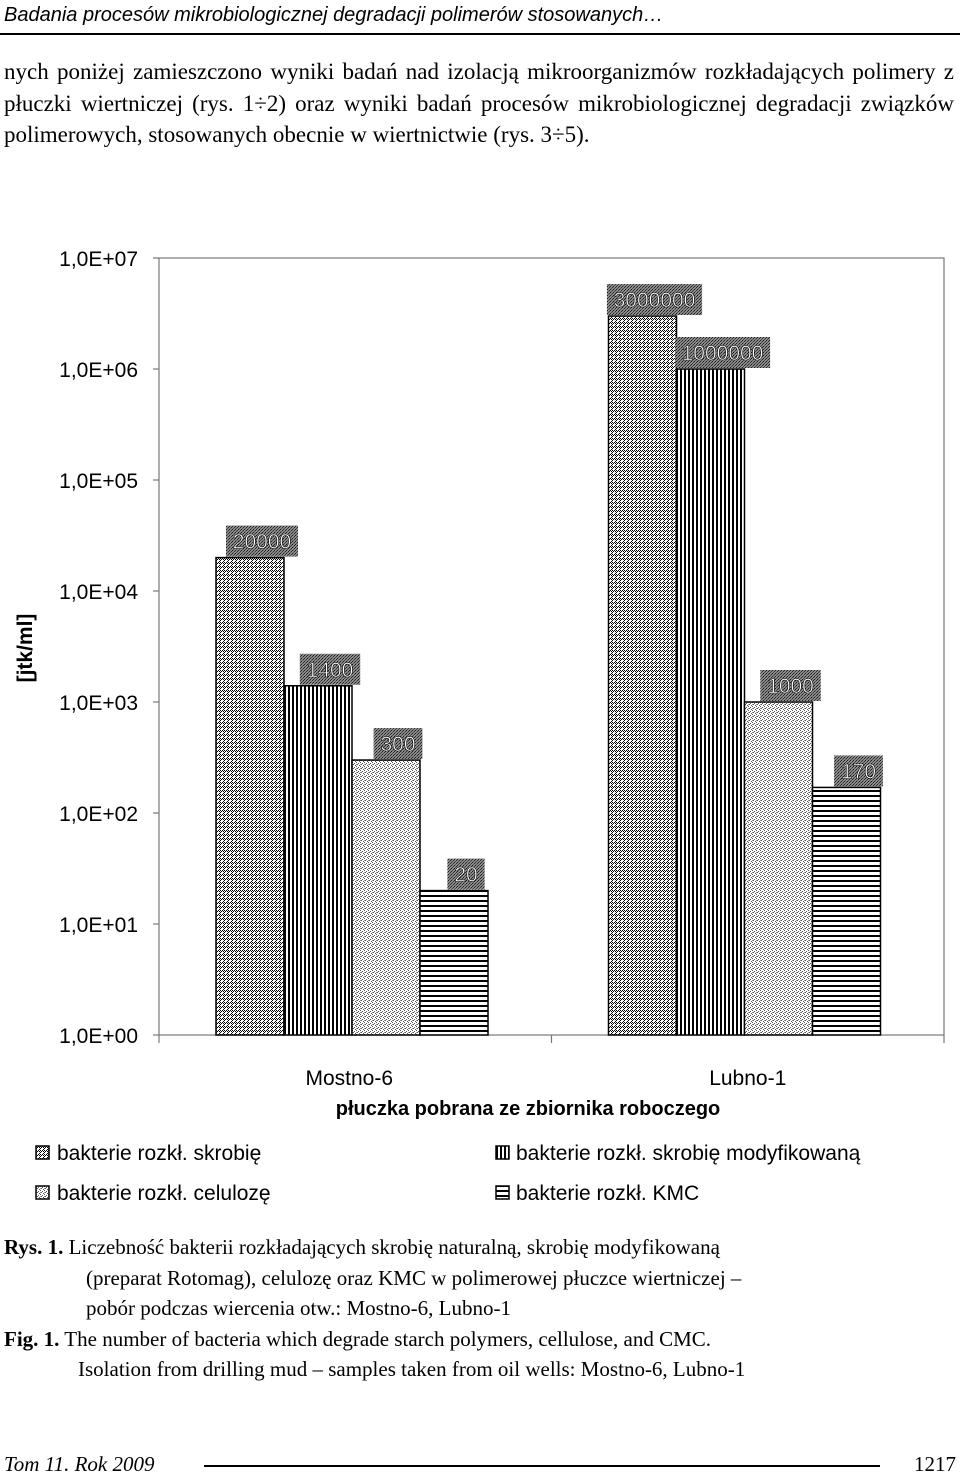  I want to click on data-label-text: 1000000, so click(723, 353).